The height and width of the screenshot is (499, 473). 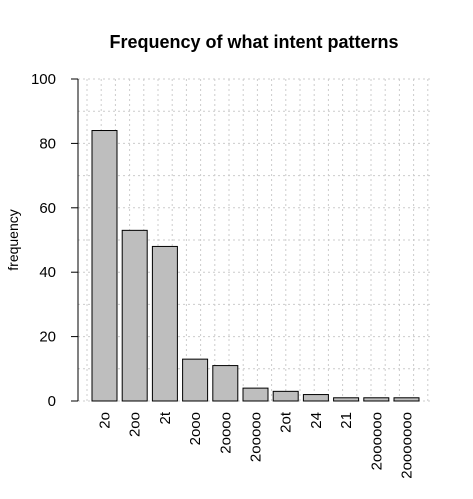 I want to click on x-tick-label: 2ooooo, so click(x=256, y=437).